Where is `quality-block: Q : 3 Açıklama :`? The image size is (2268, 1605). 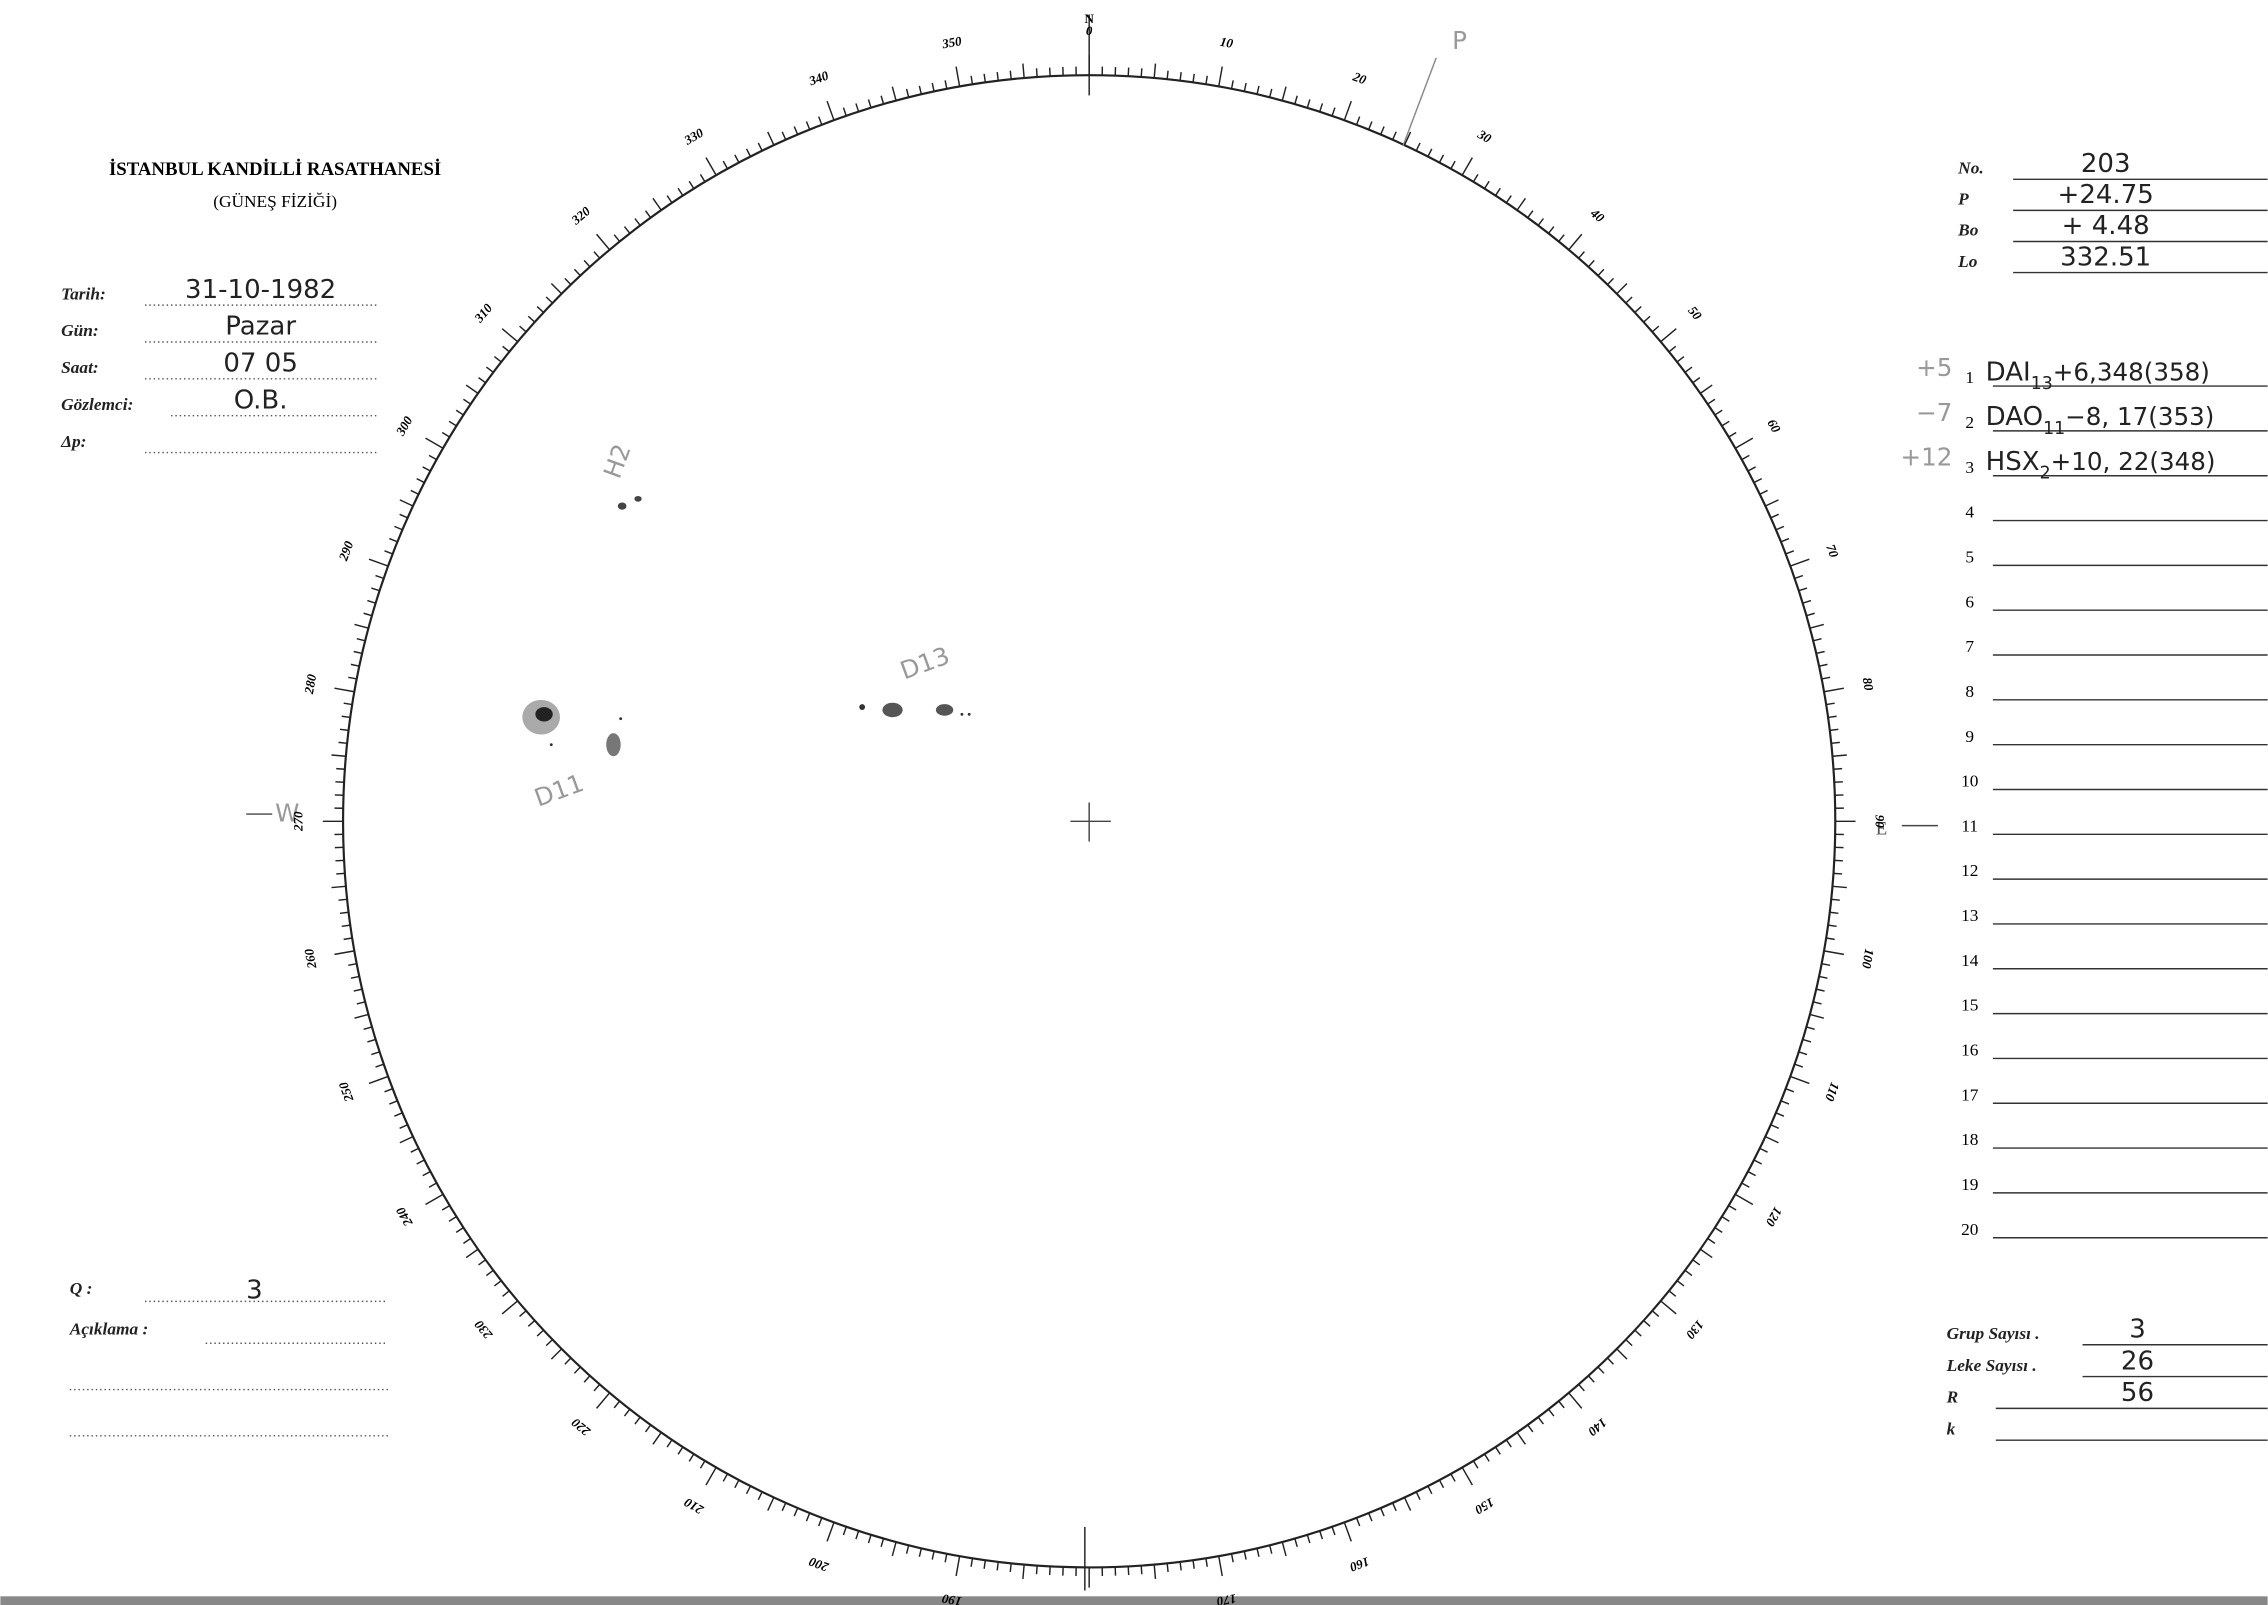 quality-block: Q : 3 Açıklama : is located at coordinates (228, 1356).